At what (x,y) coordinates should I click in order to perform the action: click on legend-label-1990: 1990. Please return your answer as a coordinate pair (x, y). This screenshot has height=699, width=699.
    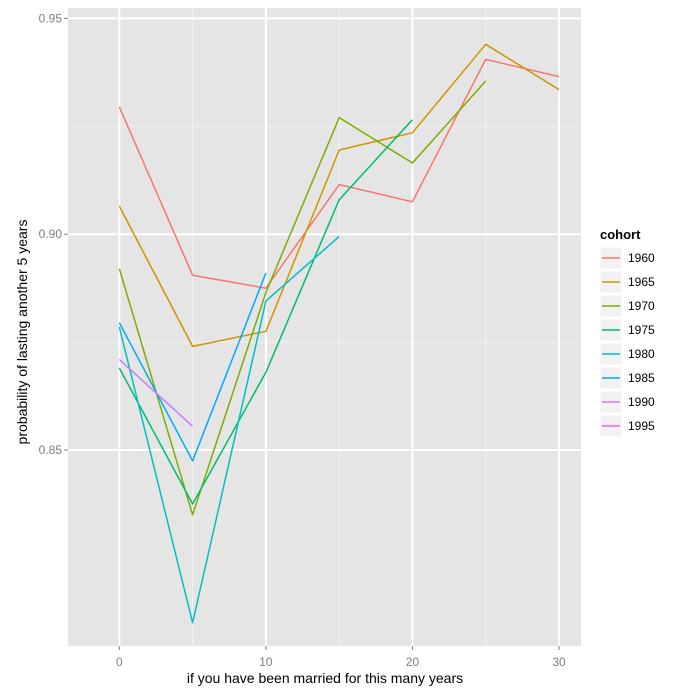
    Looking at the image, I should click on (641, 402).